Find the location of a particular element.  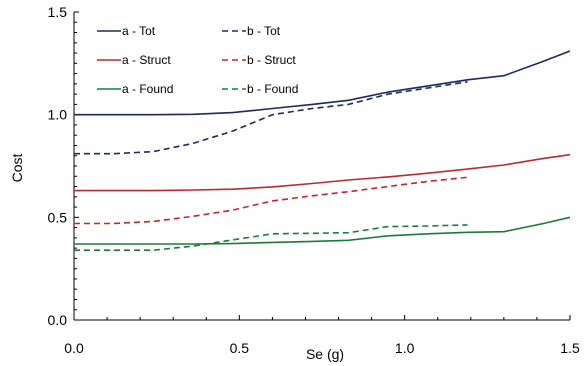

legend-label-4: a - Found is located at coordinates (147, 89).